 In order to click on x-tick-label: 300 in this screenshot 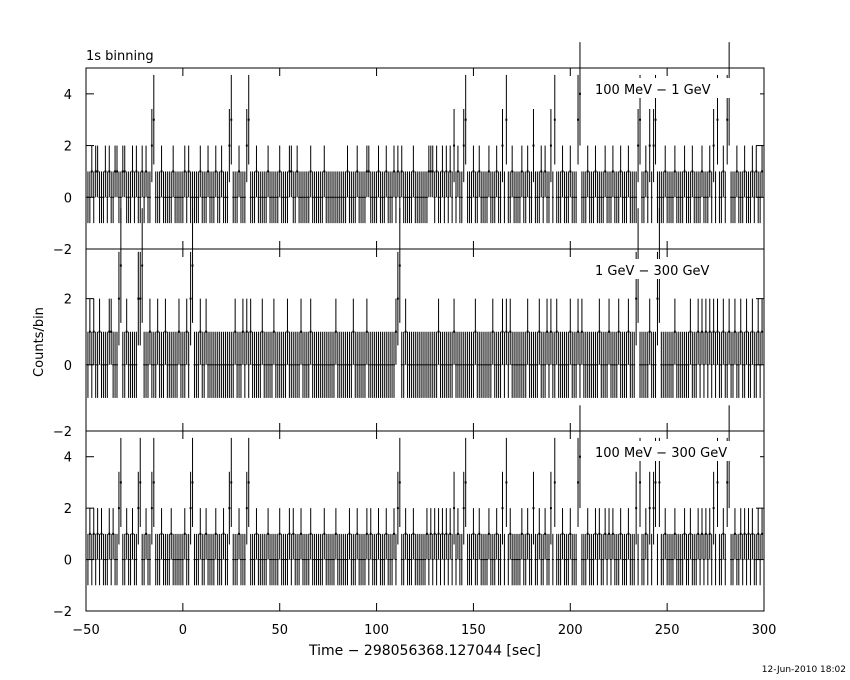, I will do `click(764, 630)`.